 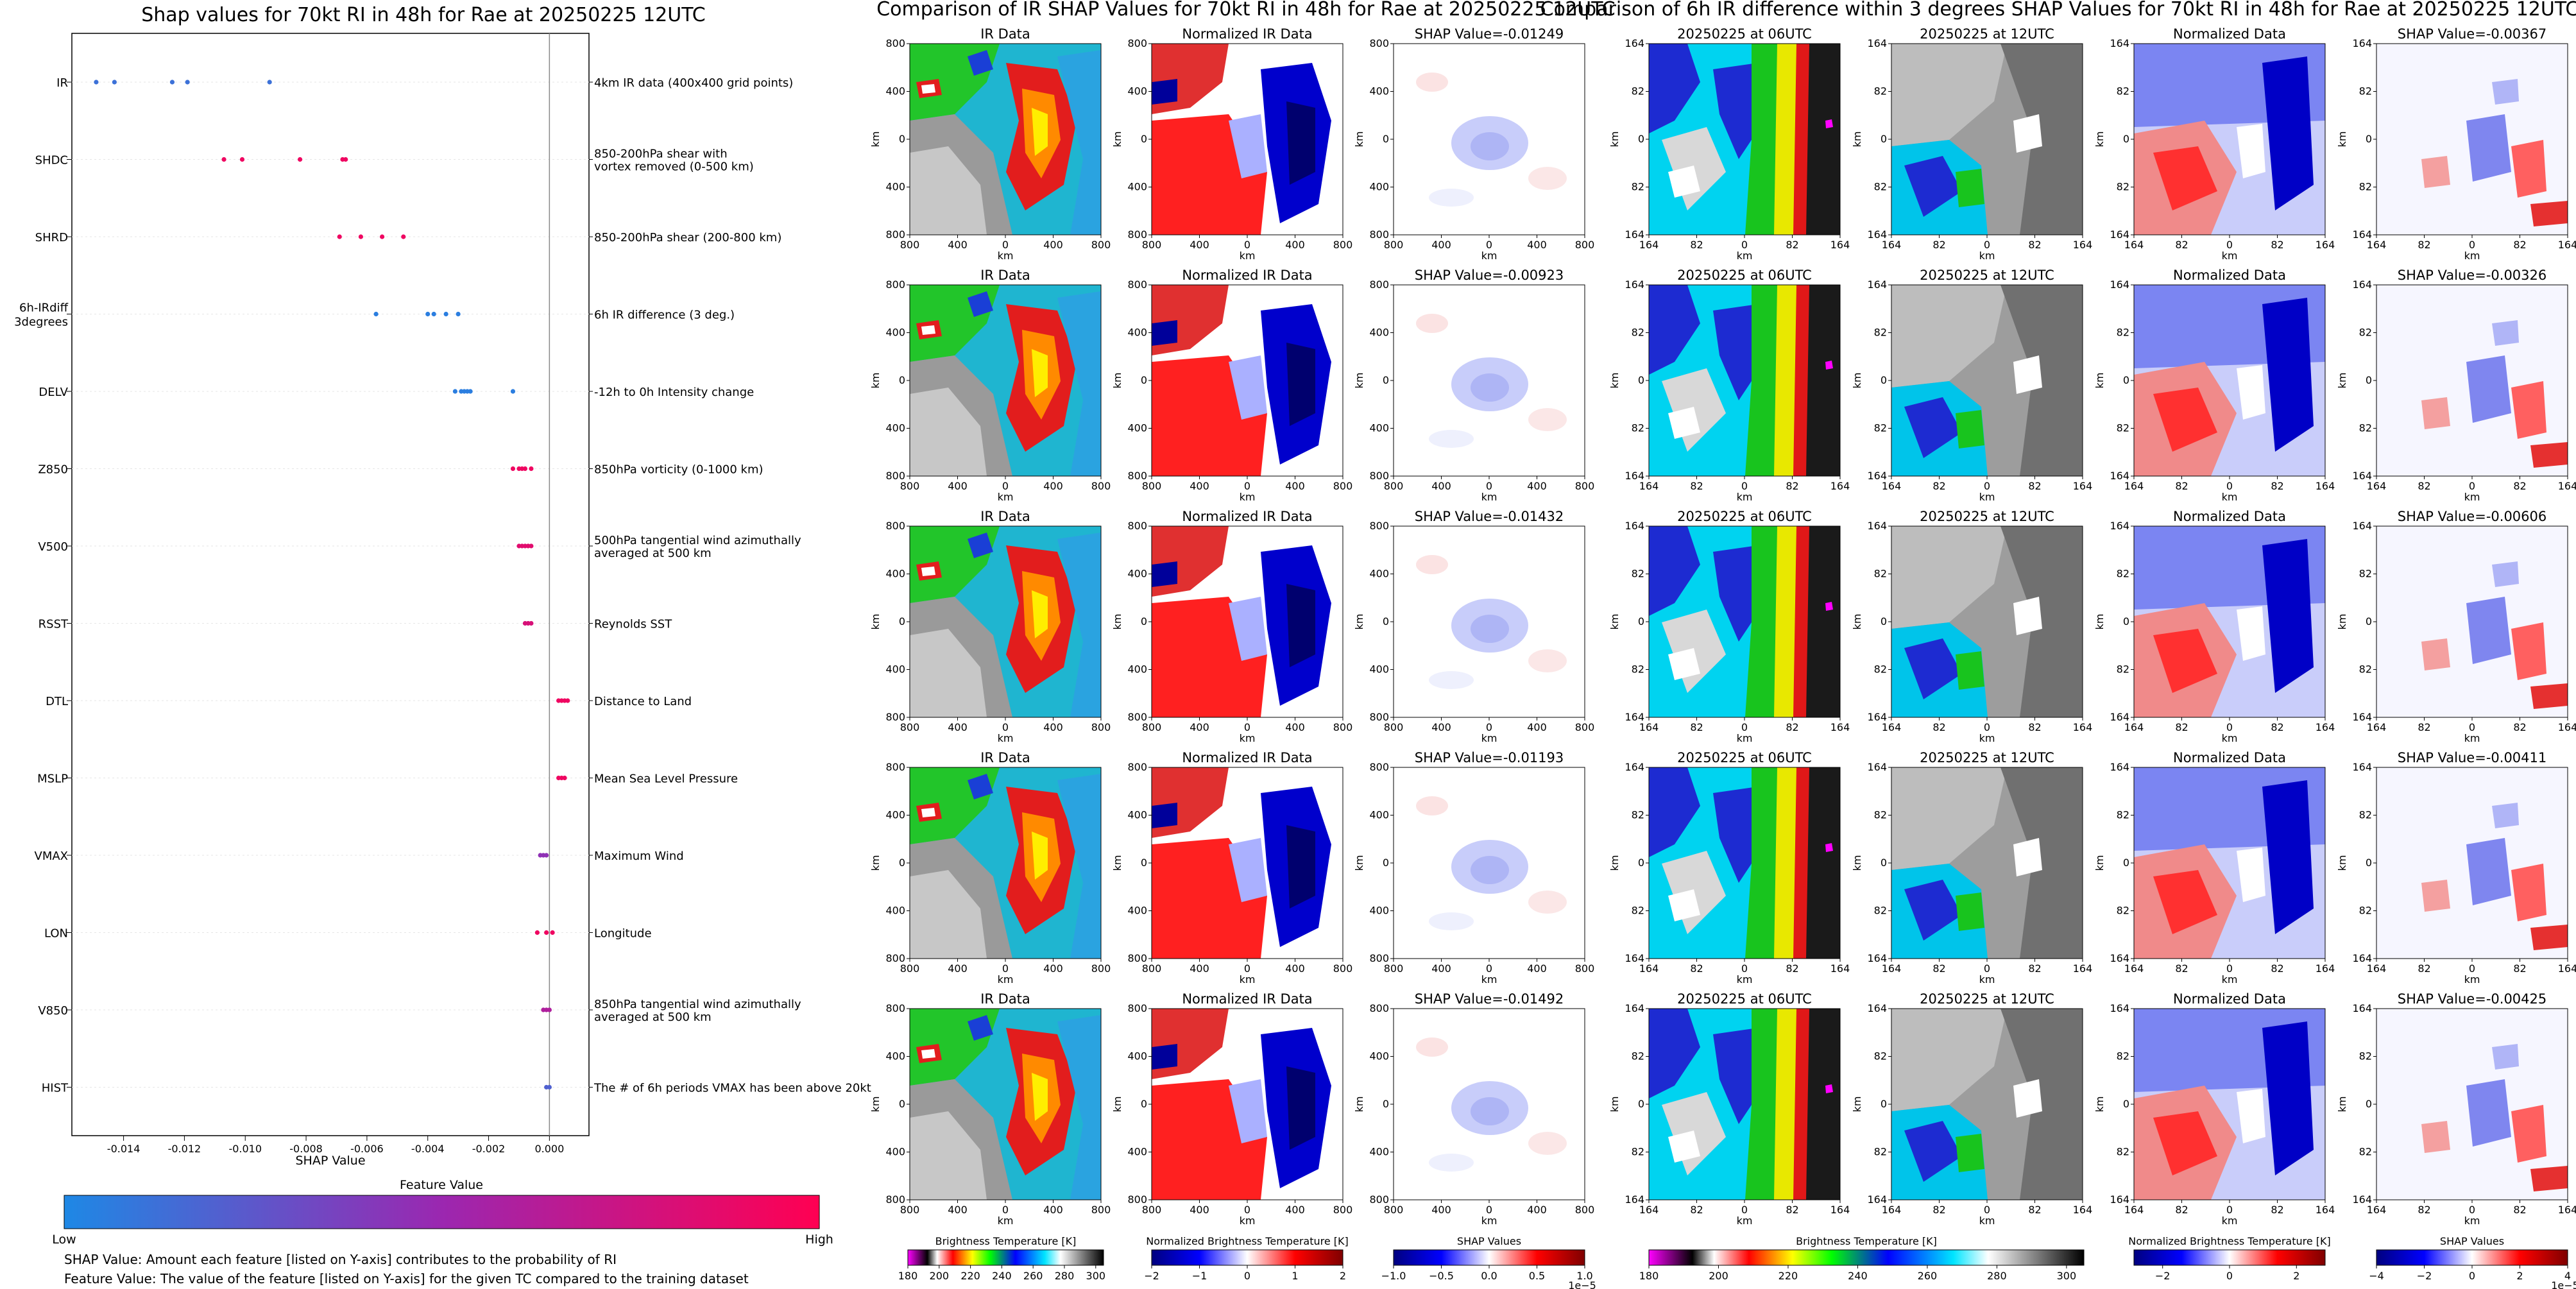 What do you see at coordinates (697, 540) in the screenshot?
I see `feature-description: 500hPa tangential wind azimuthally` at bounding box center [697, 540].